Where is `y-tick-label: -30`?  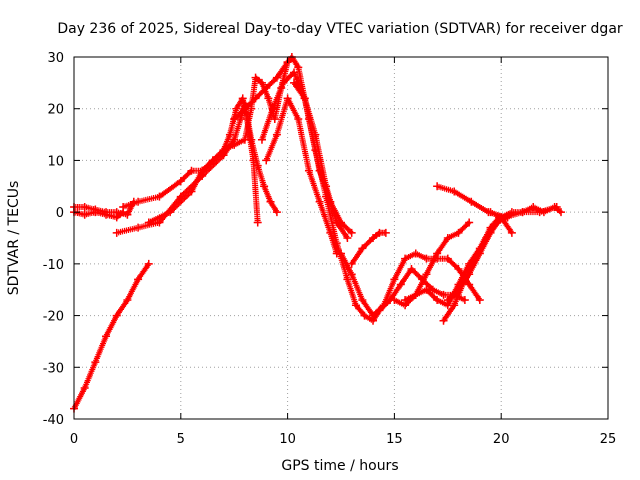
y-tick-label: -30 is located at coordinates (53, 368).